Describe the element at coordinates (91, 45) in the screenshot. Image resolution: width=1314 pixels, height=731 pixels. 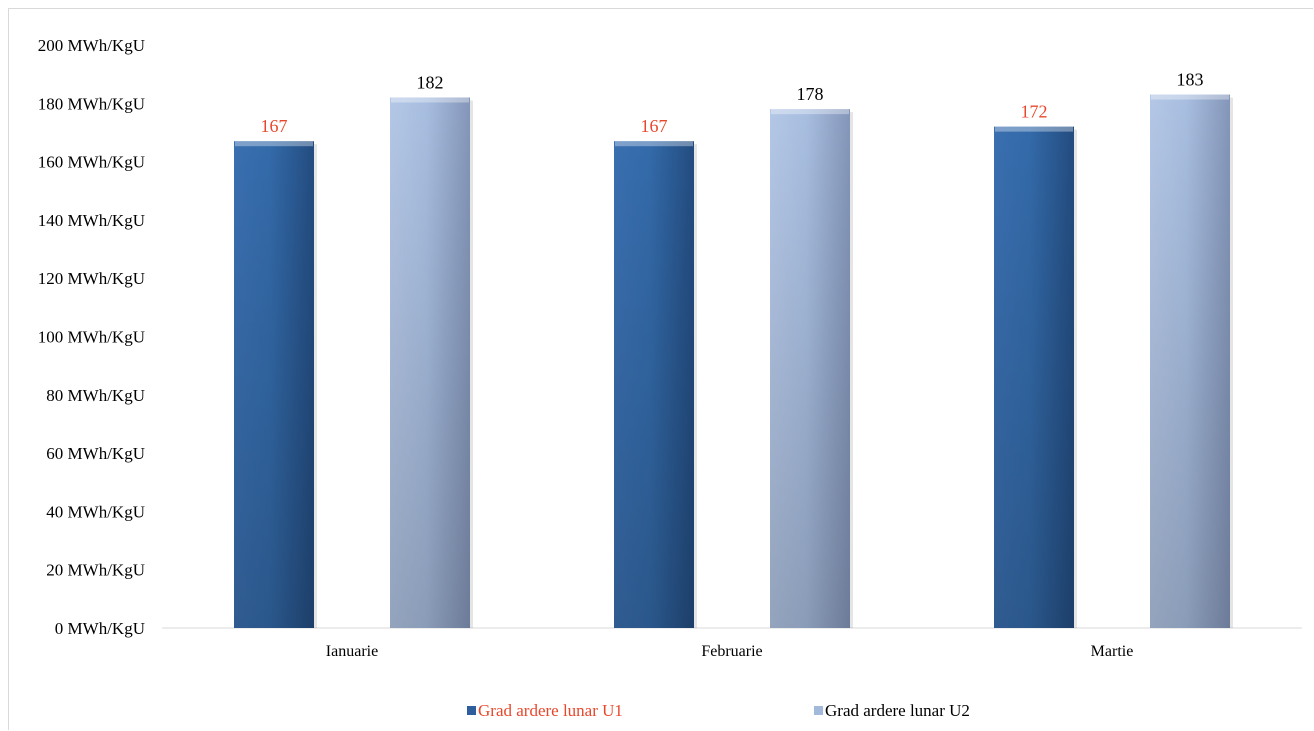
I see `y-tick-label: 200 MWh/KgU` at that location.